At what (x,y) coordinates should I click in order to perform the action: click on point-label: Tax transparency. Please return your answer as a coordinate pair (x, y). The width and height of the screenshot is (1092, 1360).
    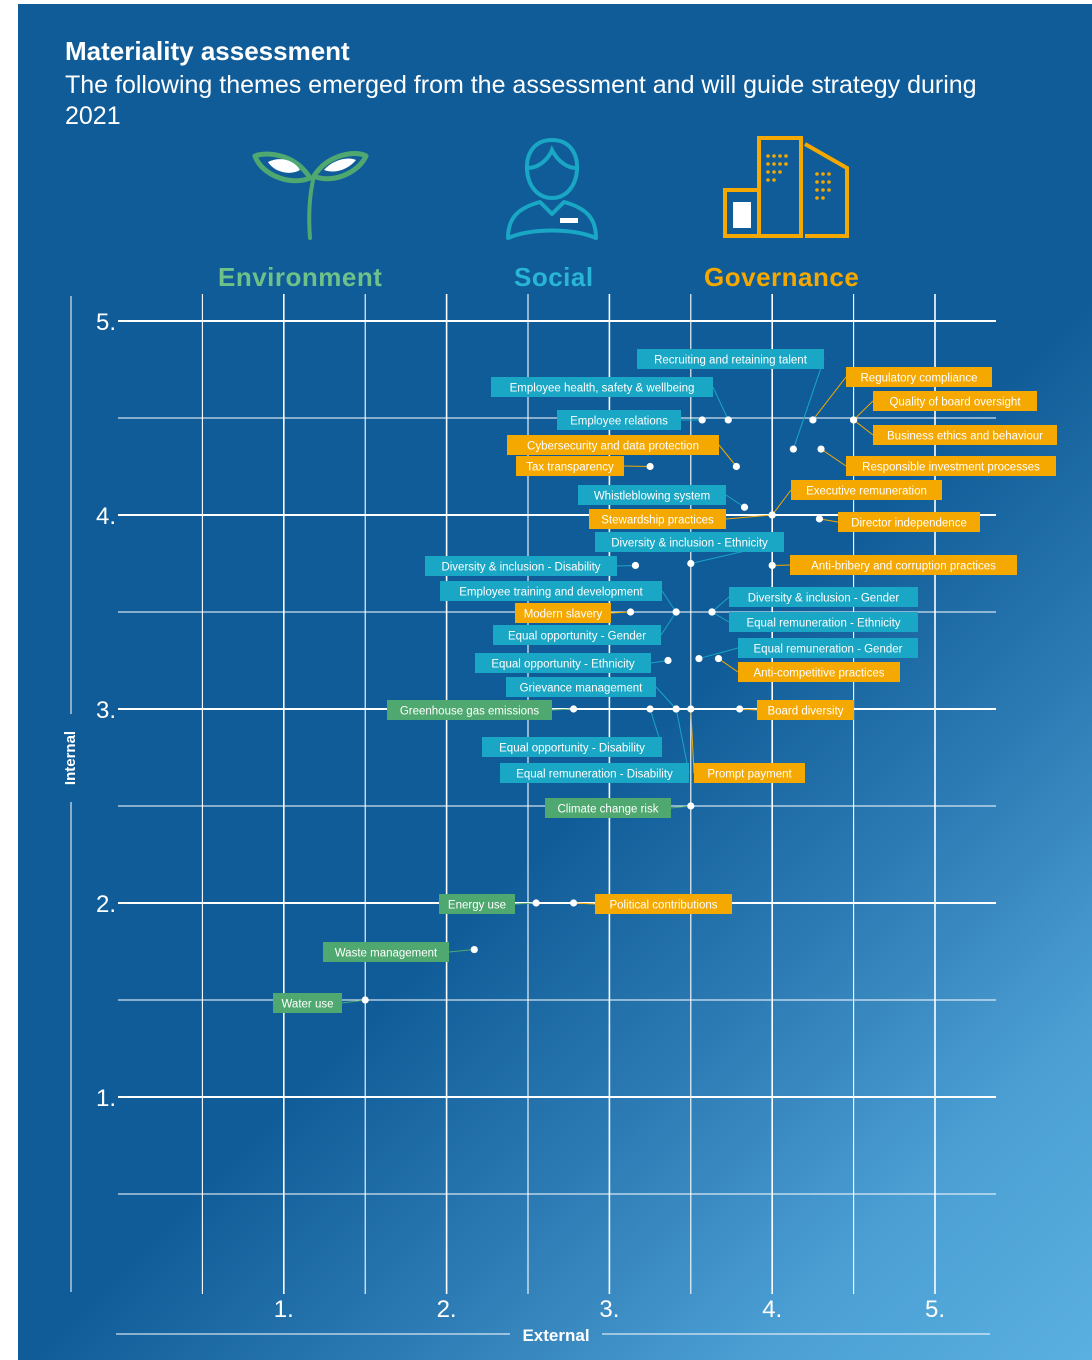
    Looking at the image, I should click on (570, 468).